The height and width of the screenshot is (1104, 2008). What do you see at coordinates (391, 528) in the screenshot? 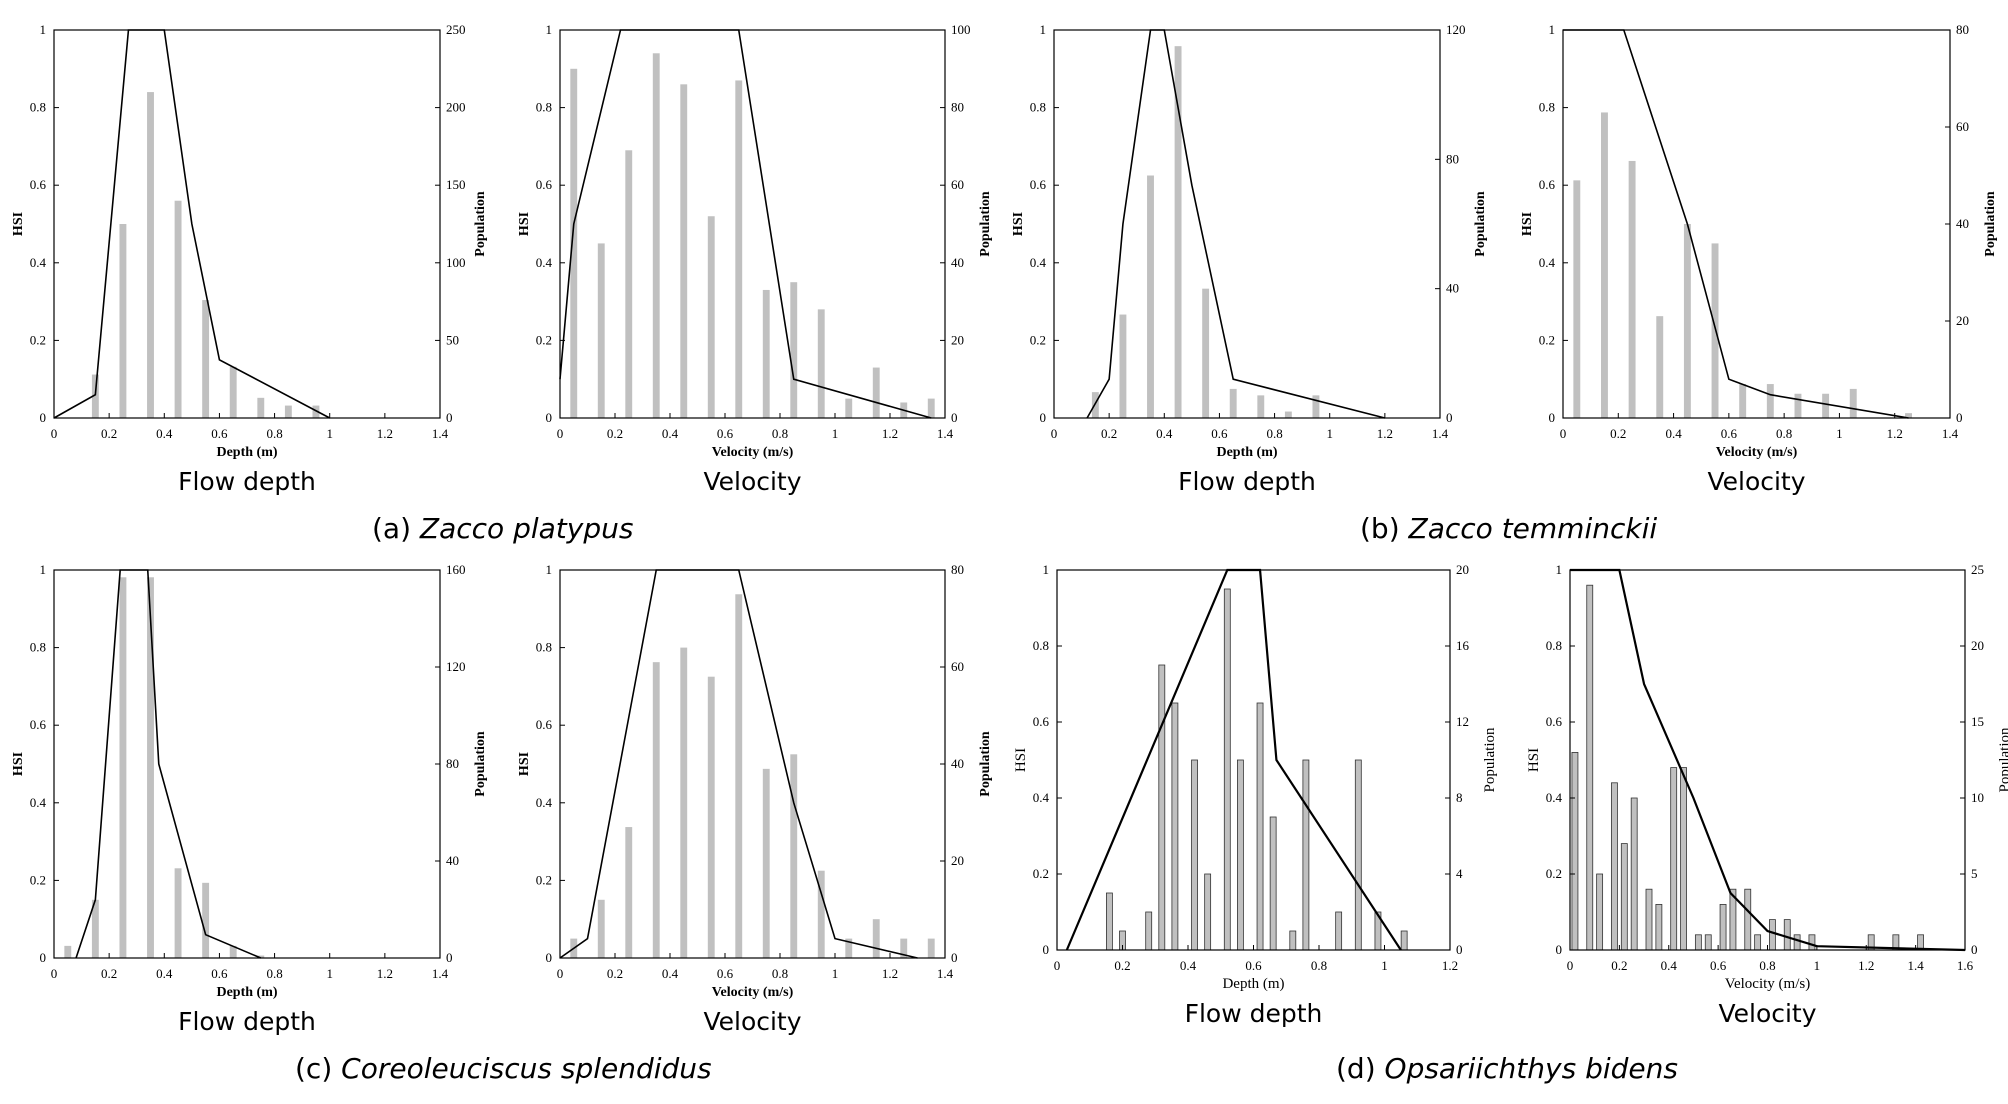
I see `caption-letter: (a)` at bounding box center [391, 528].